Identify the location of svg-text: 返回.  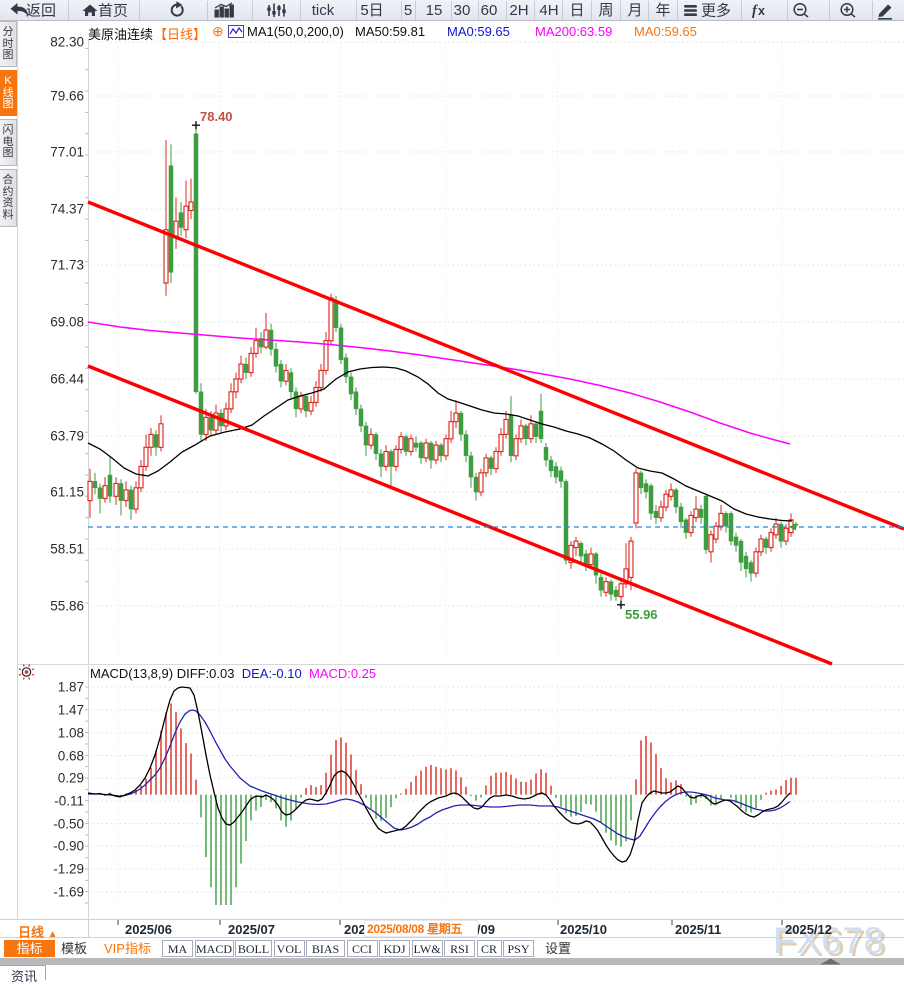
(41, 11).